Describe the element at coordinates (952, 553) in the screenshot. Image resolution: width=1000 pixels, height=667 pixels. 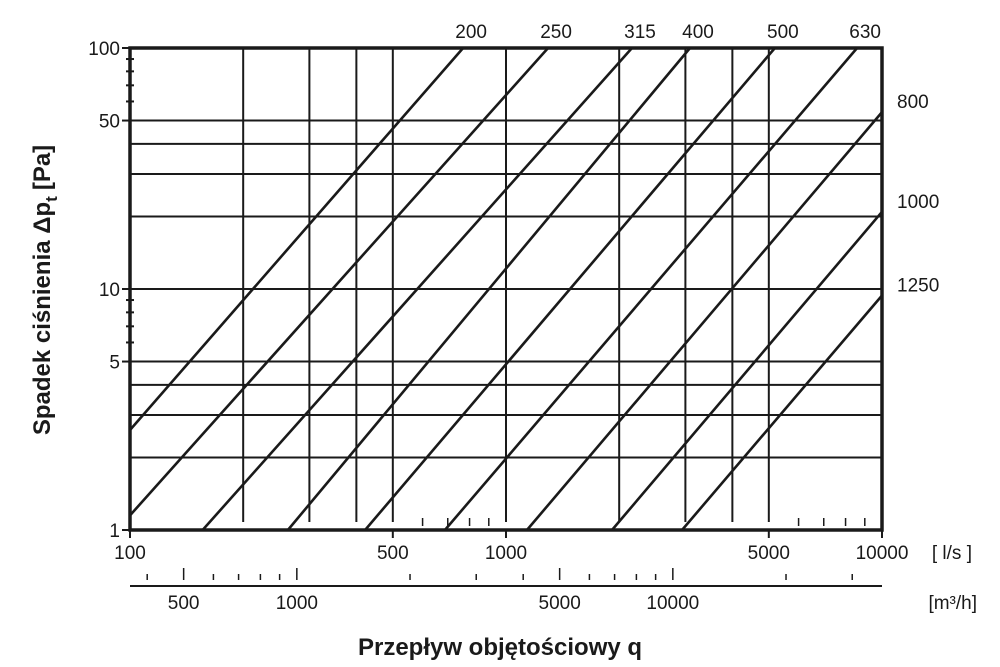
I see `x-unit-label: [ l/s ]` at that location.